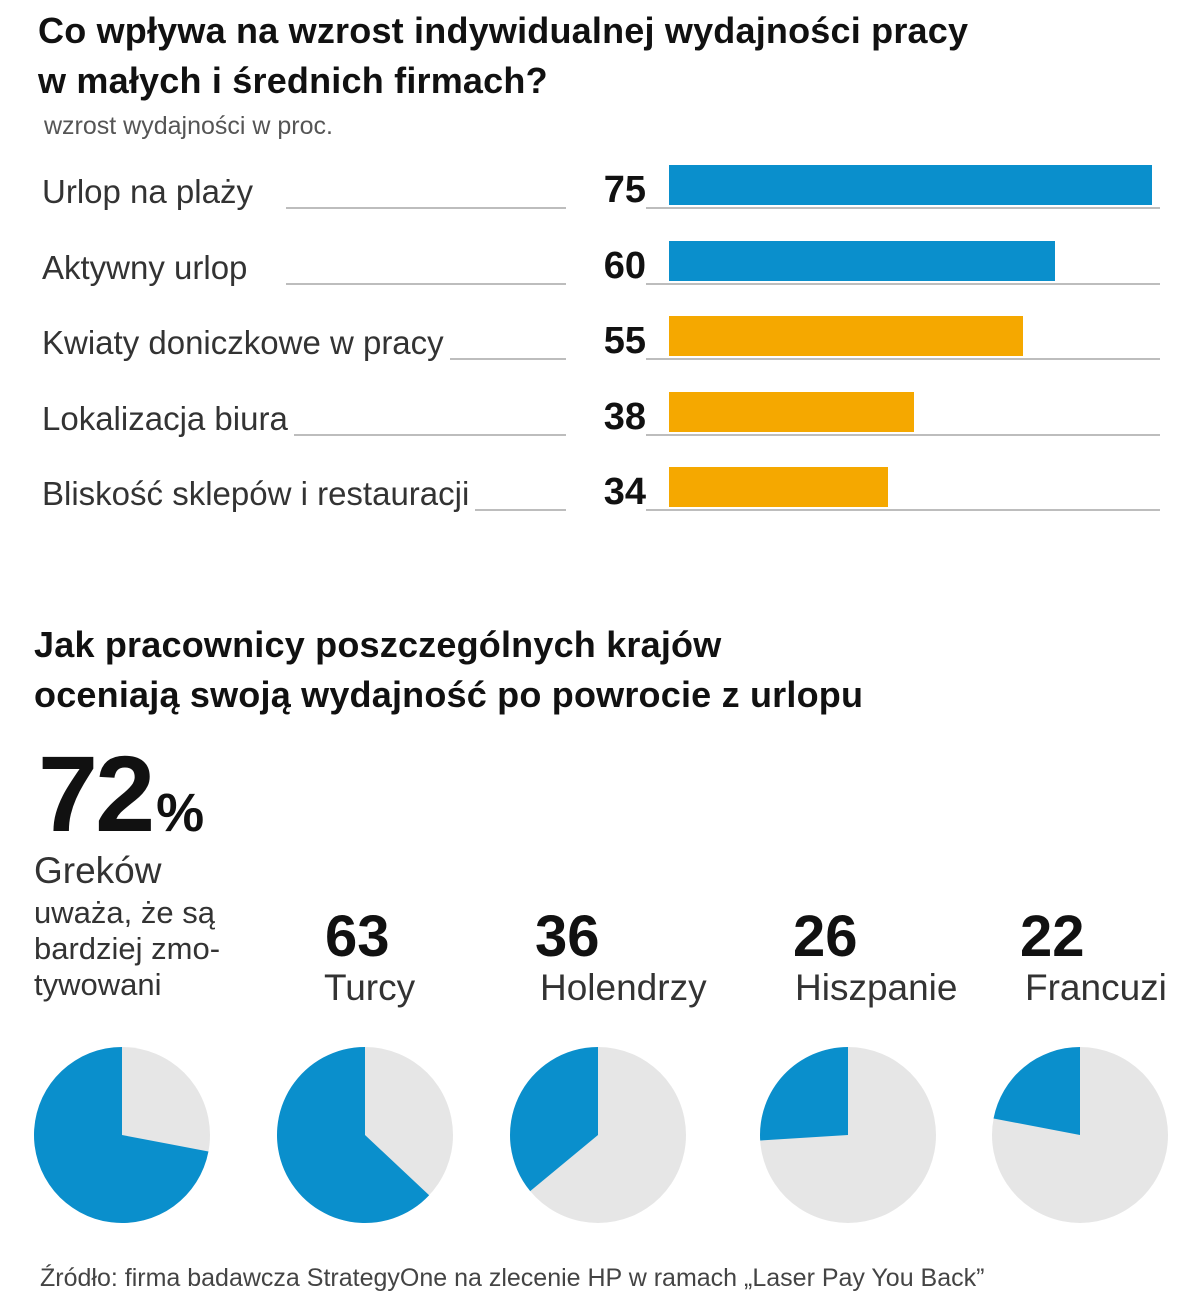  I want to click on bar-category-label: Urlop na plaży, so click(150, 192).